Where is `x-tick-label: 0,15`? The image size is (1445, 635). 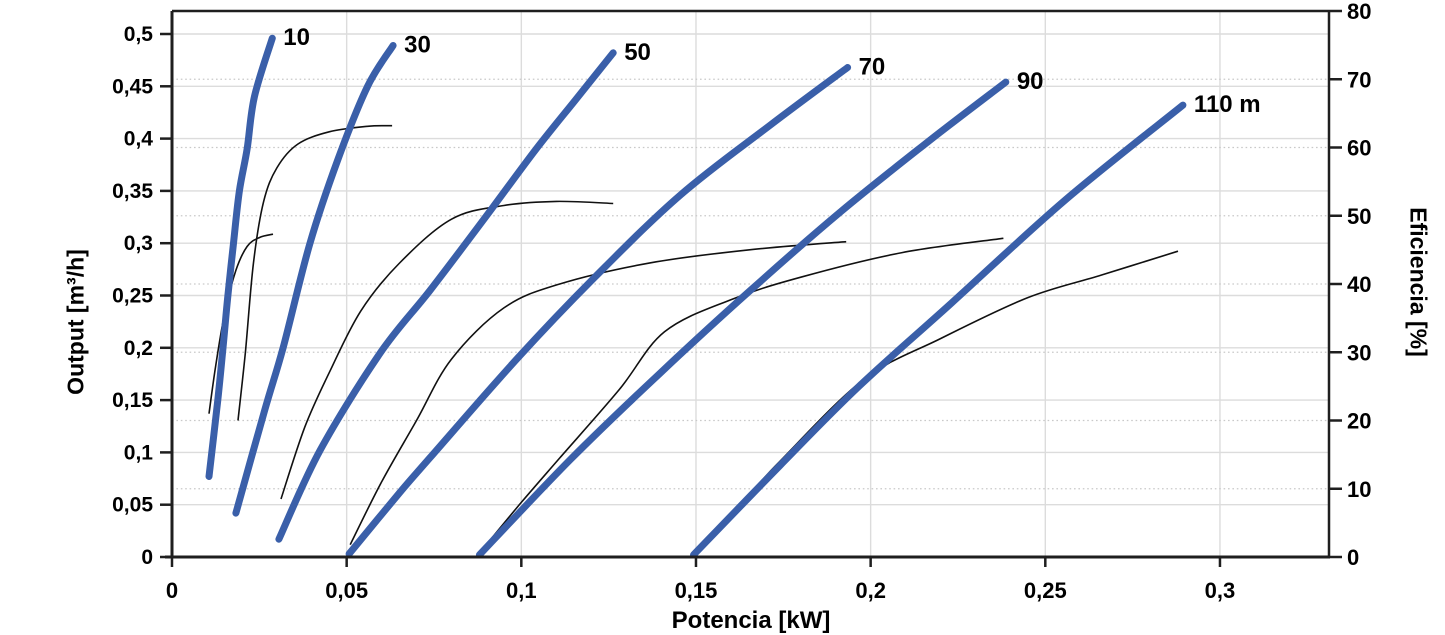
x-tick-label: 0,15 is located at coordinates (696, 590).